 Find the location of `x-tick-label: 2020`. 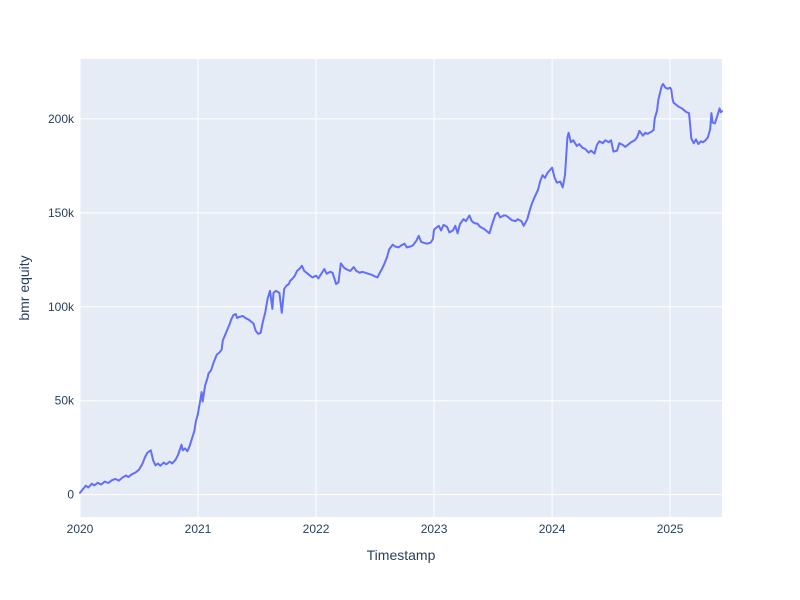

x-tick-label: 2020 is located at coordinates (80, 529).